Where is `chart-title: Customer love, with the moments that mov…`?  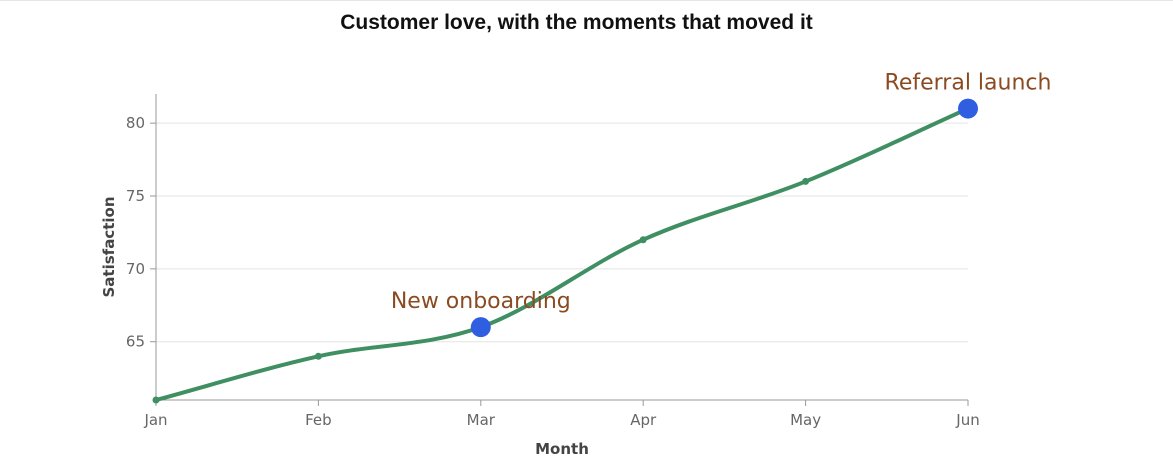 chart-title: Customer love, with the moments that mov… is located at coordinates (576, 22).